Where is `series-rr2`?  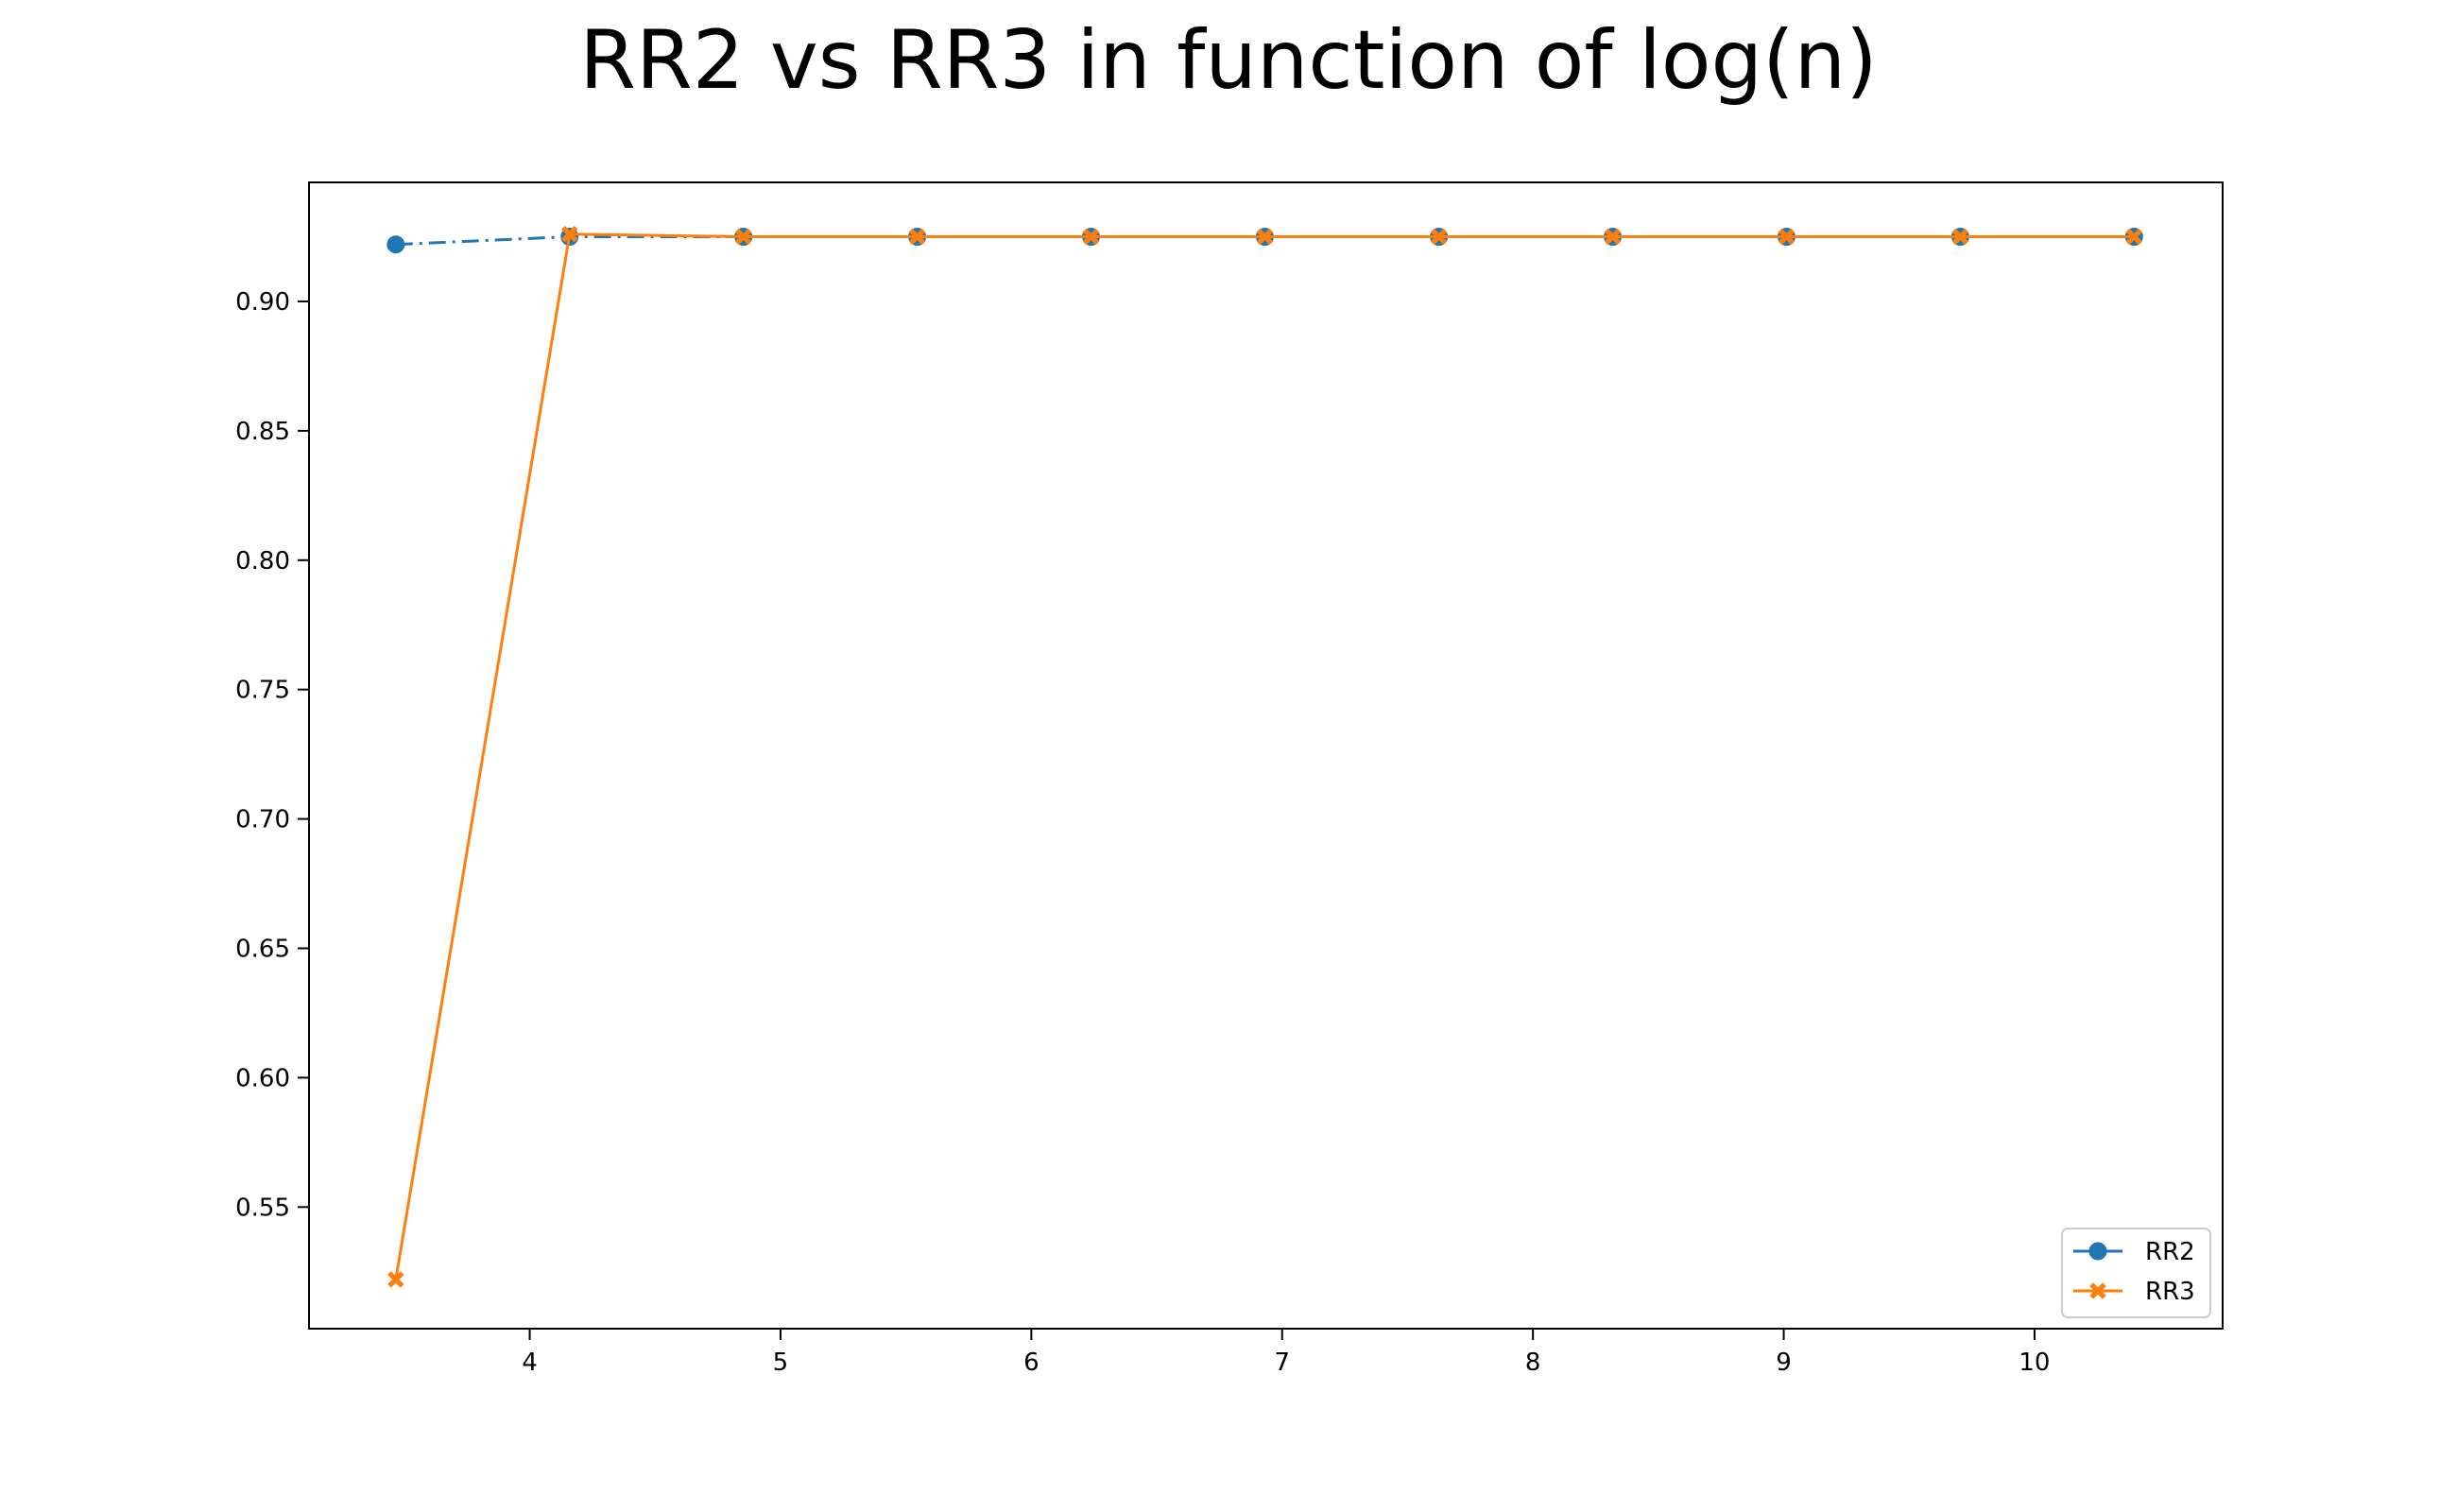 series-rr2 is located at coordinates (1265, 241).